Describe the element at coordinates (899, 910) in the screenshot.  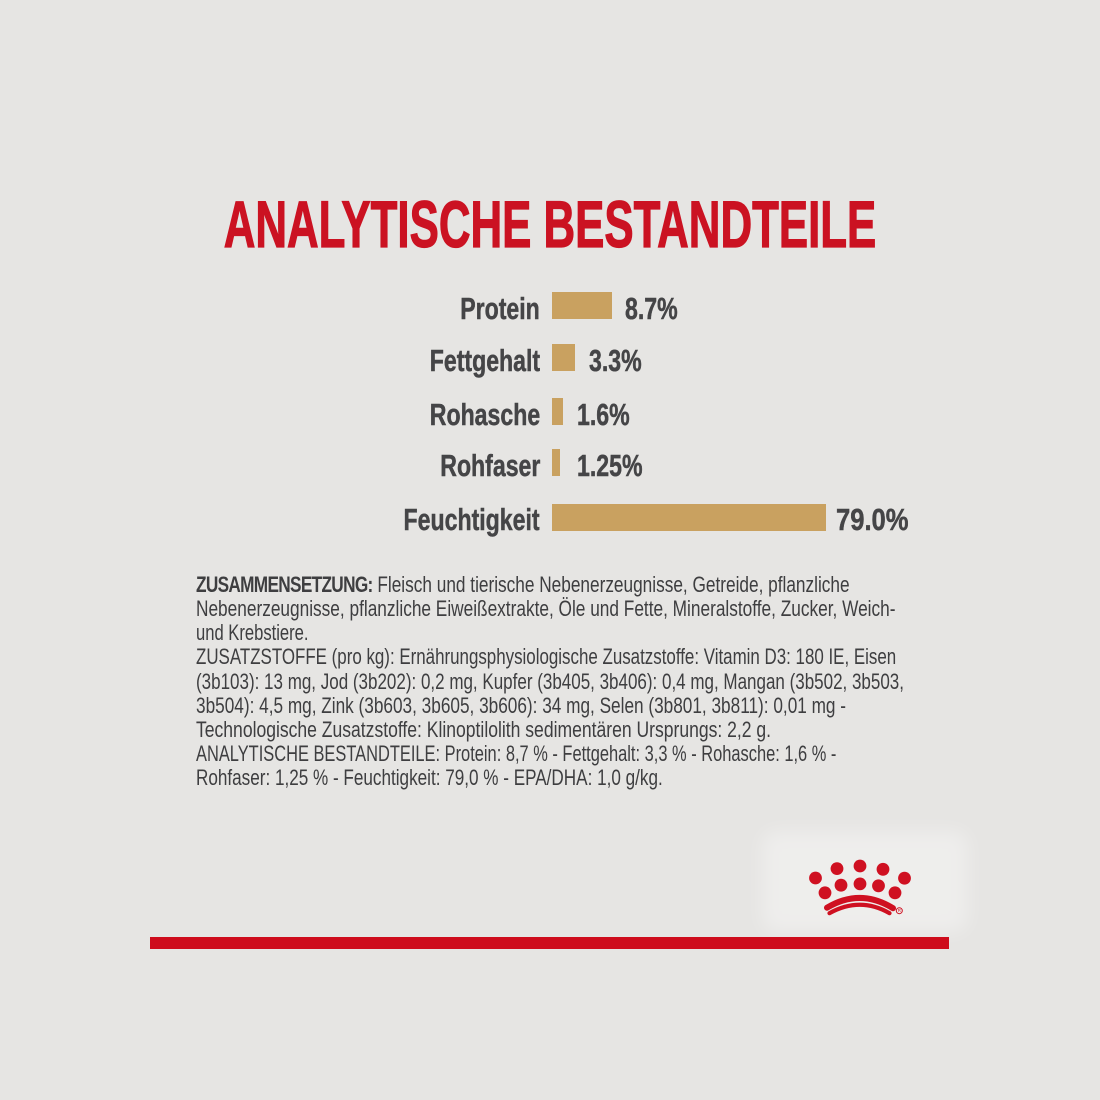
I see `svg-text: R` at that location.